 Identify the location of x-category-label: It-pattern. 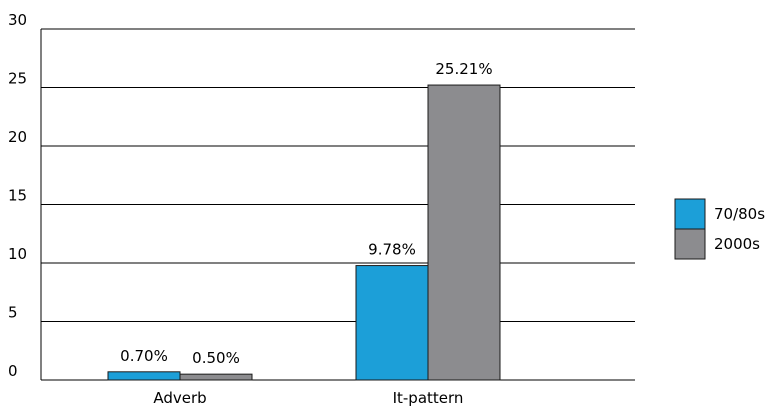
(428, 398).